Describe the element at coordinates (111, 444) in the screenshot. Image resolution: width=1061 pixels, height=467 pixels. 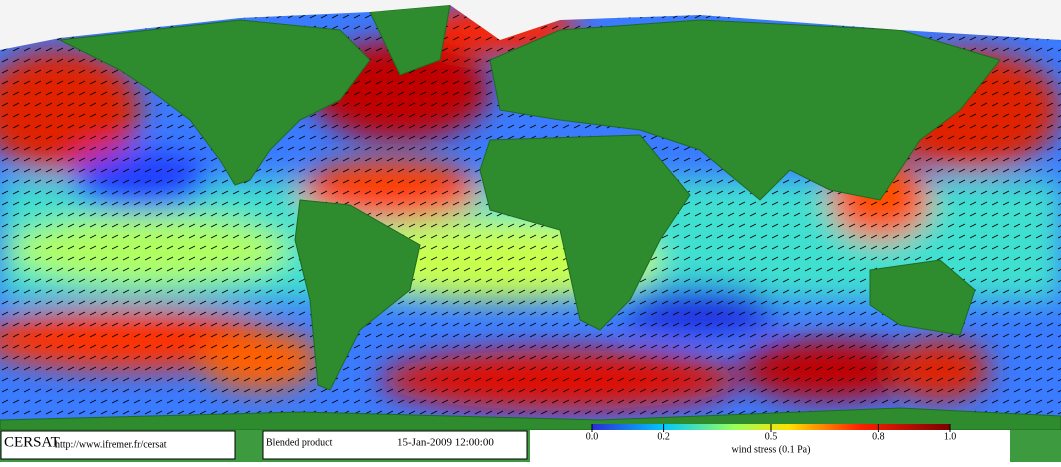
I see `url: http://www.ifremer.fr/cersat` at that location.